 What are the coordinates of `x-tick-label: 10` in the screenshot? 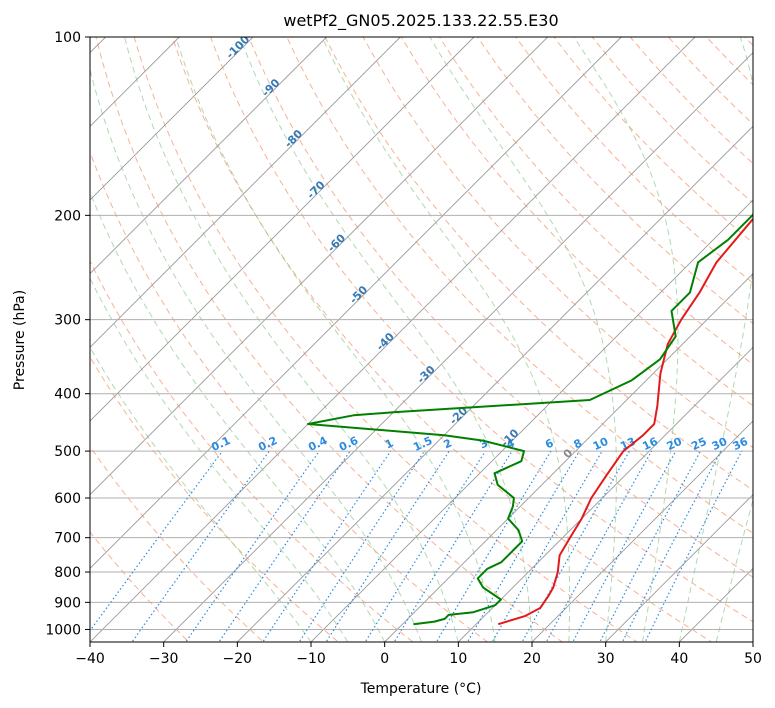 It's located at (458, 659).